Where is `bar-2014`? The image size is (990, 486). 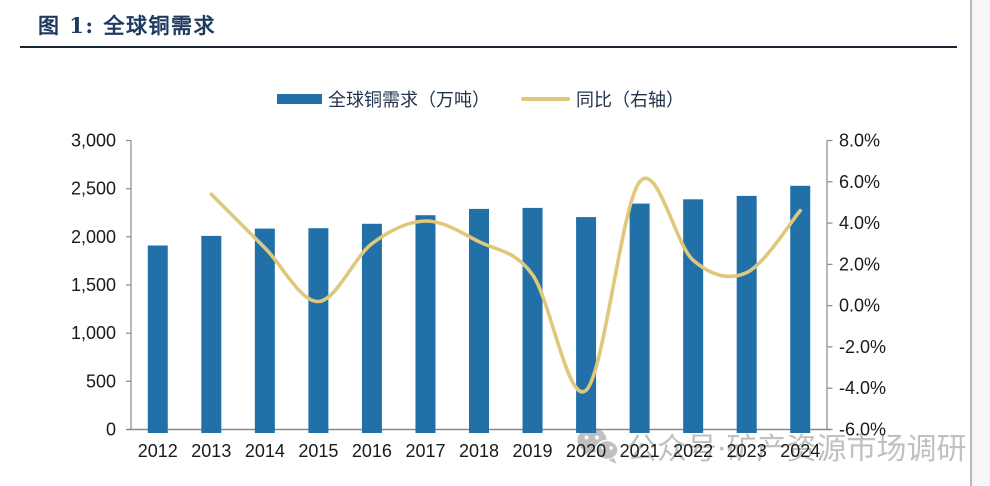
bar-2014 is located at coordinates (264, 330).